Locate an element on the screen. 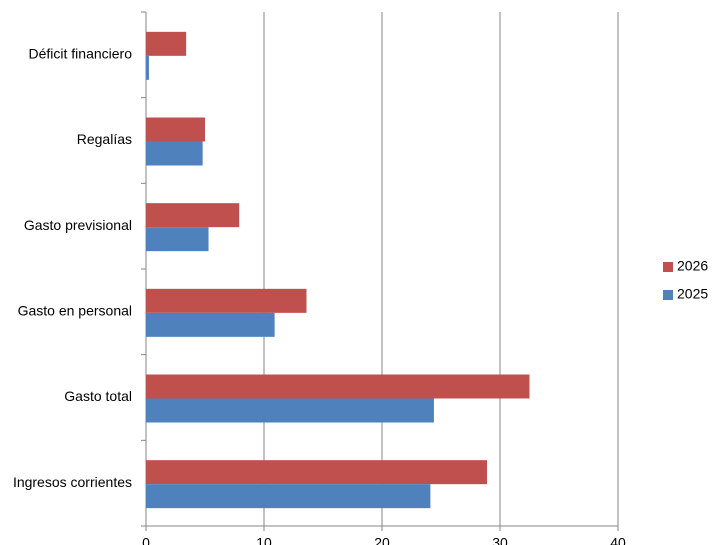 This screenshot has height=545, width=728. x-tick-label: 40 is located at coordinates (618, 540).